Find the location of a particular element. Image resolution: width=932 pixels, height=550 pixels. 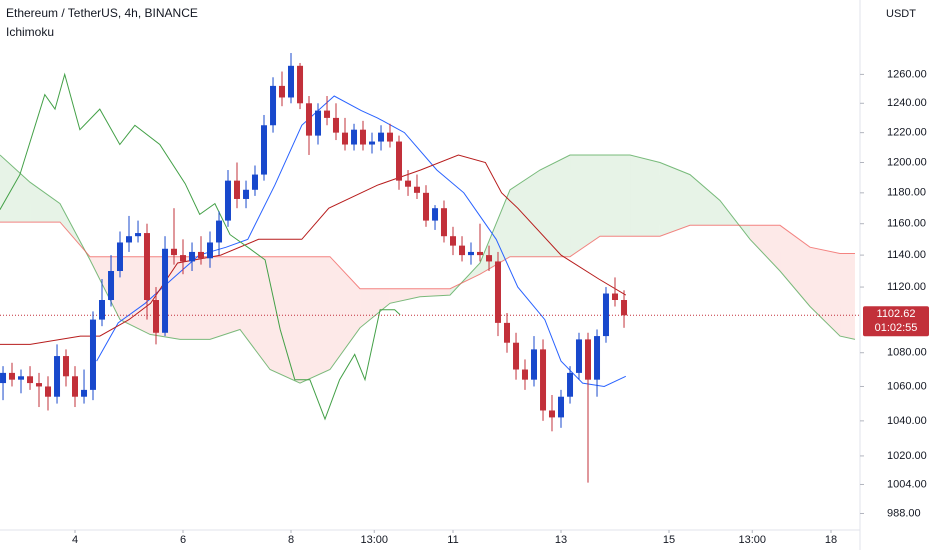

y-tick-label: 1004.00 is located at coordinates (907, 484).